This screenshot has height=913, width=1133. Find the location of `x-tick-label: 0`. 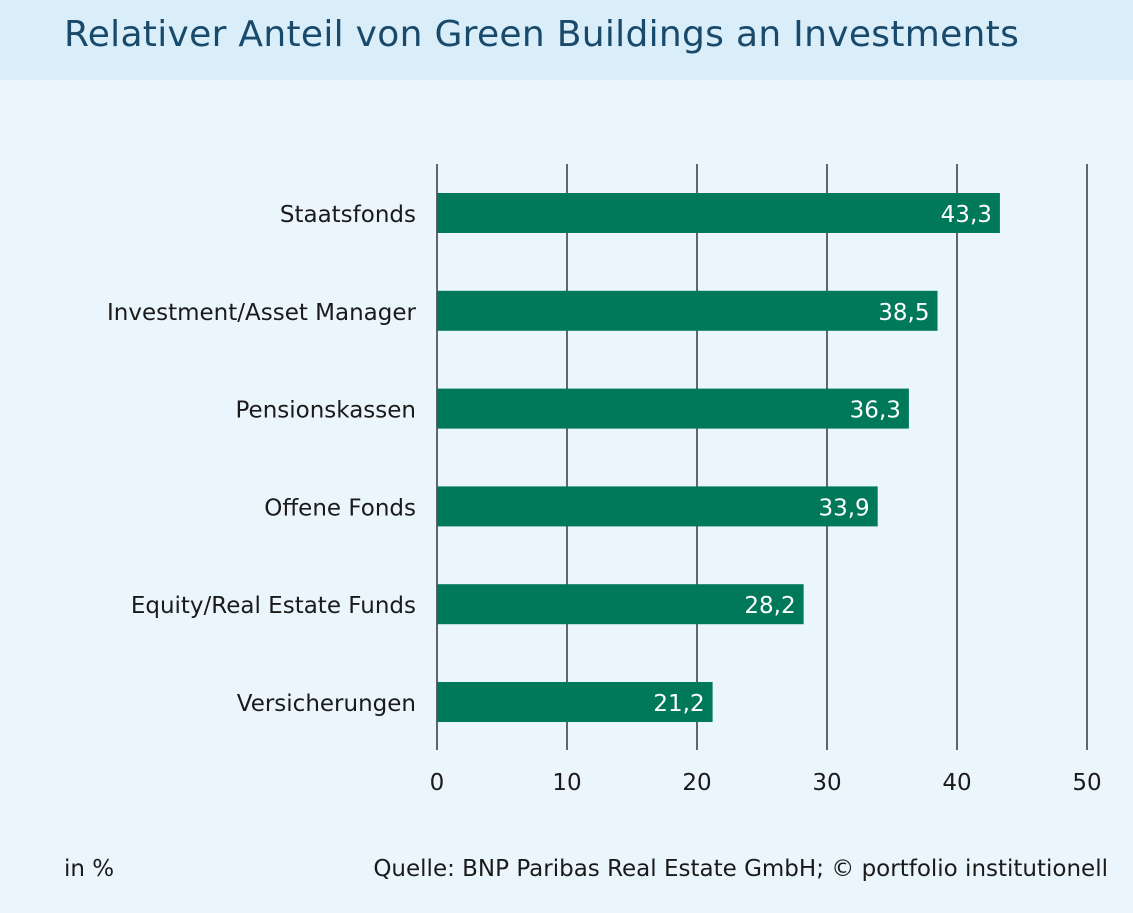

x-tick-label: 0 is located at coordinates (437, 783).